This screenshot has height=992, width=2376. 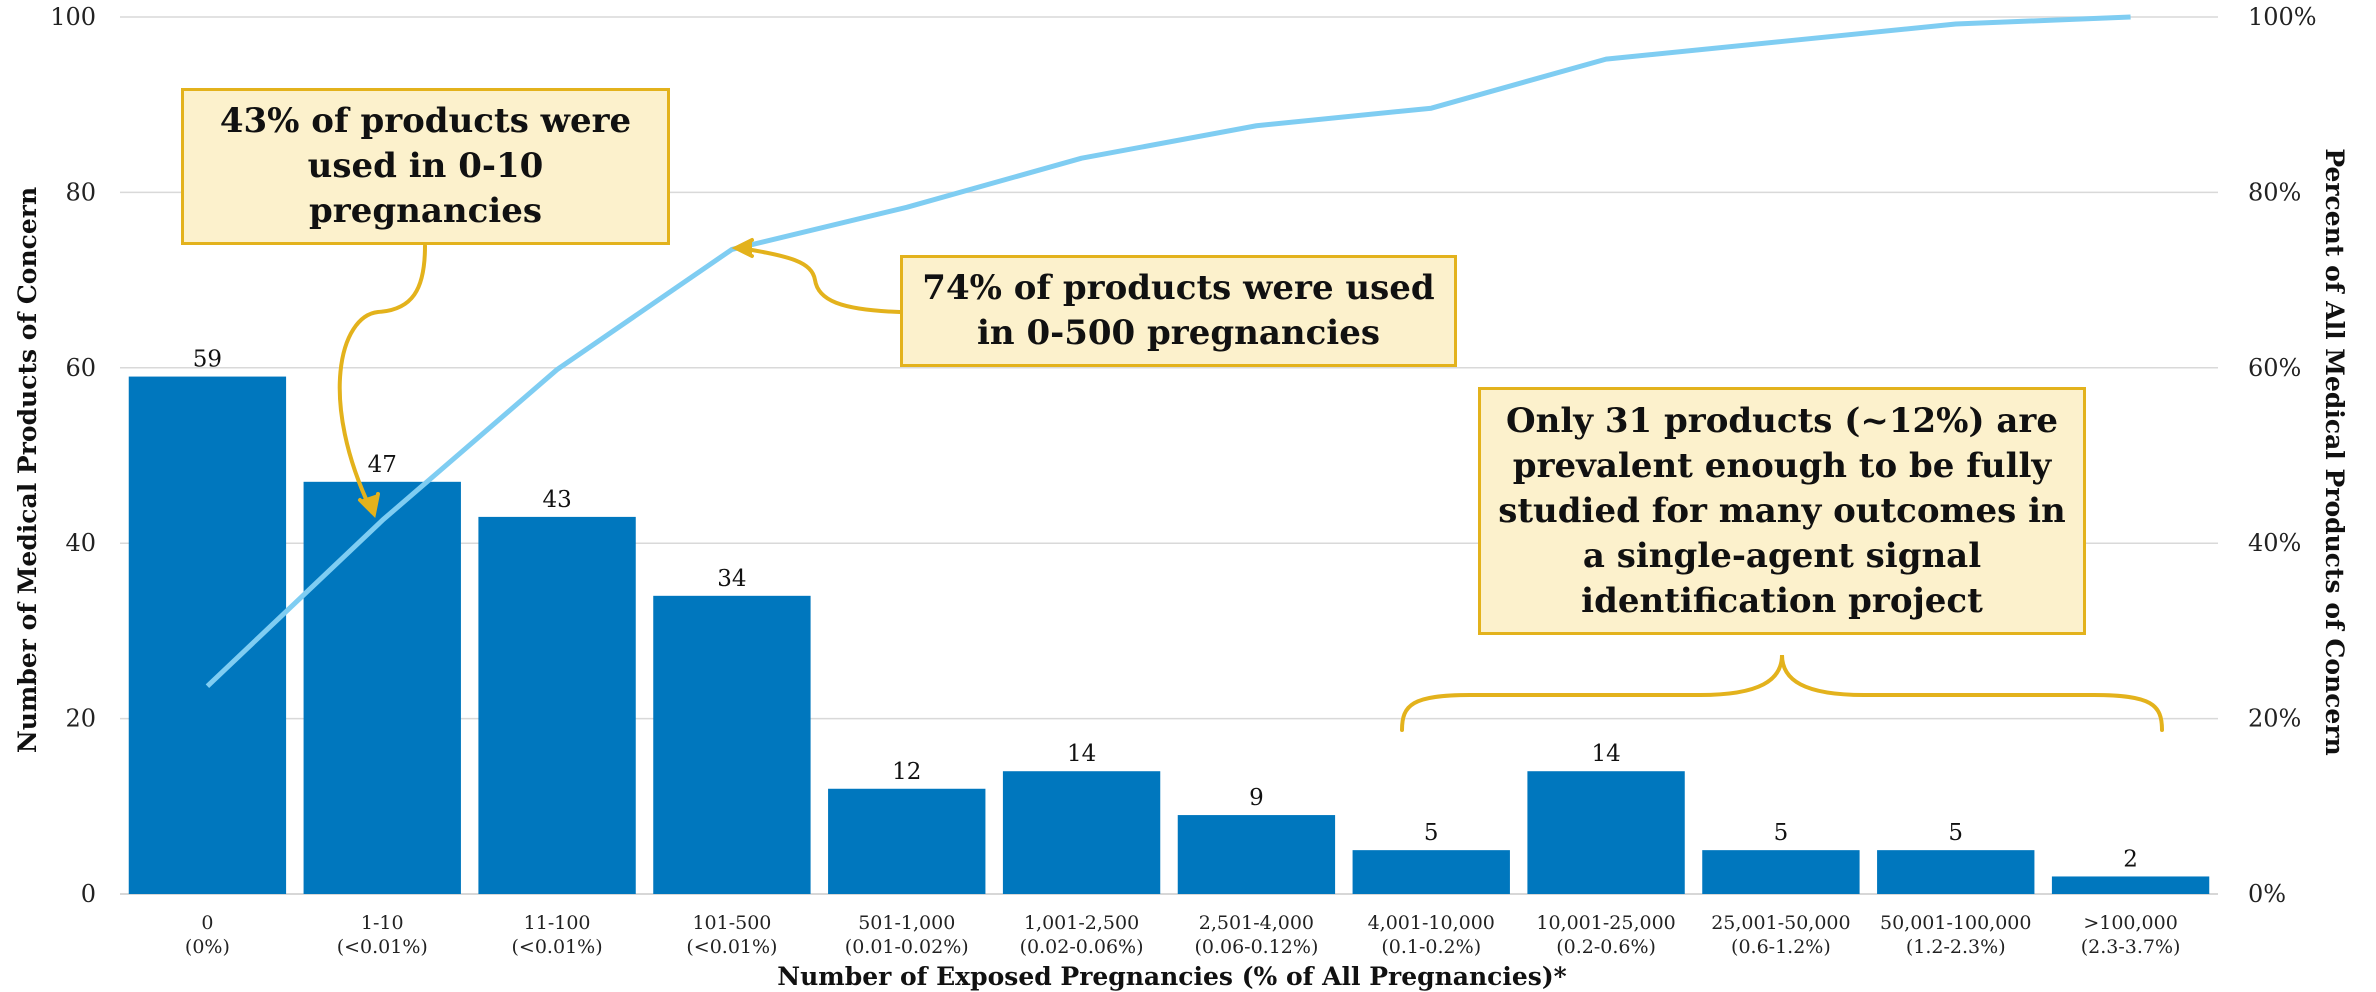 What do you see at coordinates (557, 923) in the screenshot?
I see `x-tick-label: 11-100` at bounding box center [557, 923].